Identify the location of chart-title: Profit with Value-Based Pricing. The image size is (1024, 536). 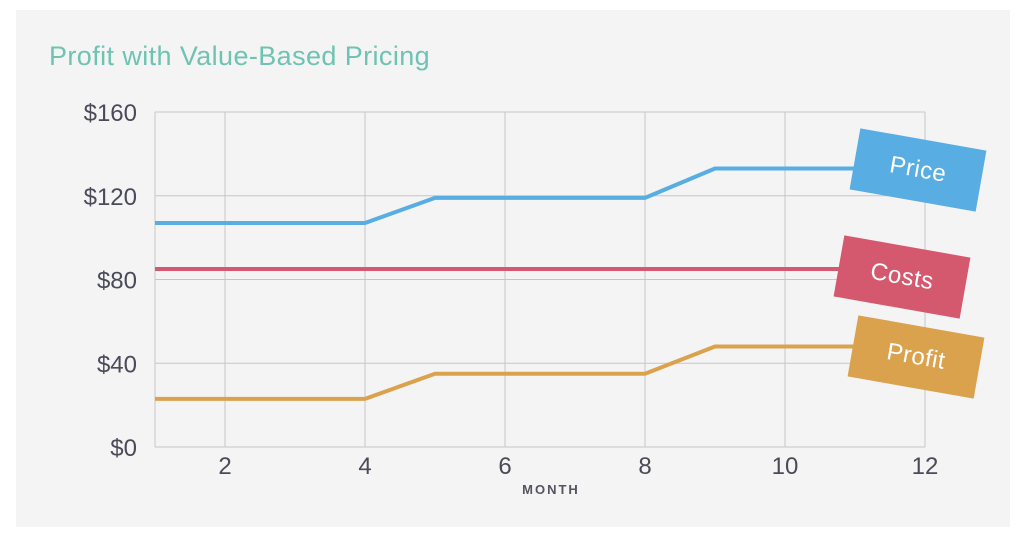
(240, 56).